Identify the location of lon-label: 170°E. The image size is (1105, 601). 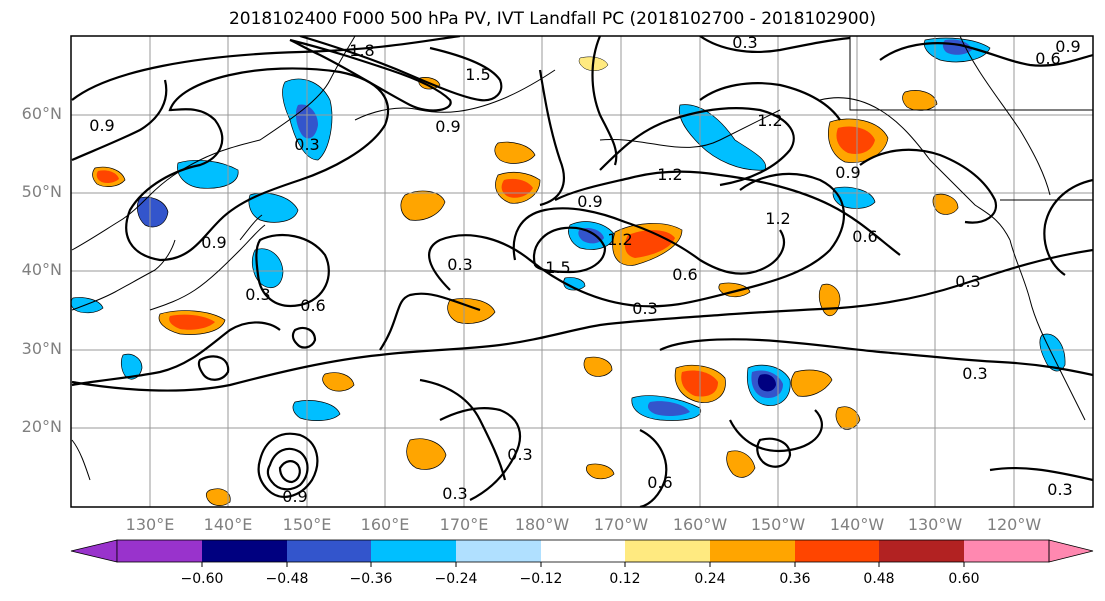
(464, 524).